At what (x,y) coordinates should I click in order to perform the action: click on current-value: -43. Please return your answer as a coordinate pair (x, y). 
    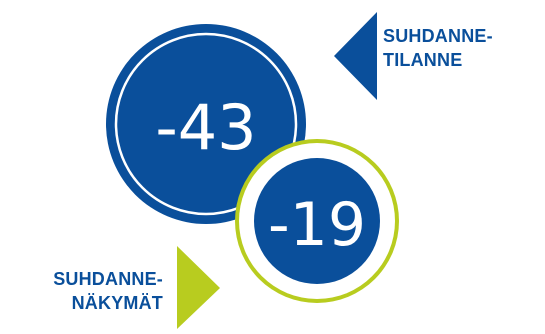
    Looking at the image, I should click on (206, 127).